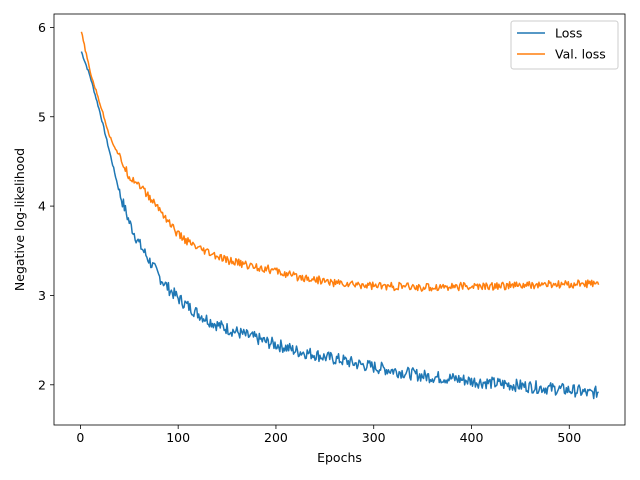 This screenshot has height=480, width=640. I want to click on y-tick-label: 5, so click(42, 116).